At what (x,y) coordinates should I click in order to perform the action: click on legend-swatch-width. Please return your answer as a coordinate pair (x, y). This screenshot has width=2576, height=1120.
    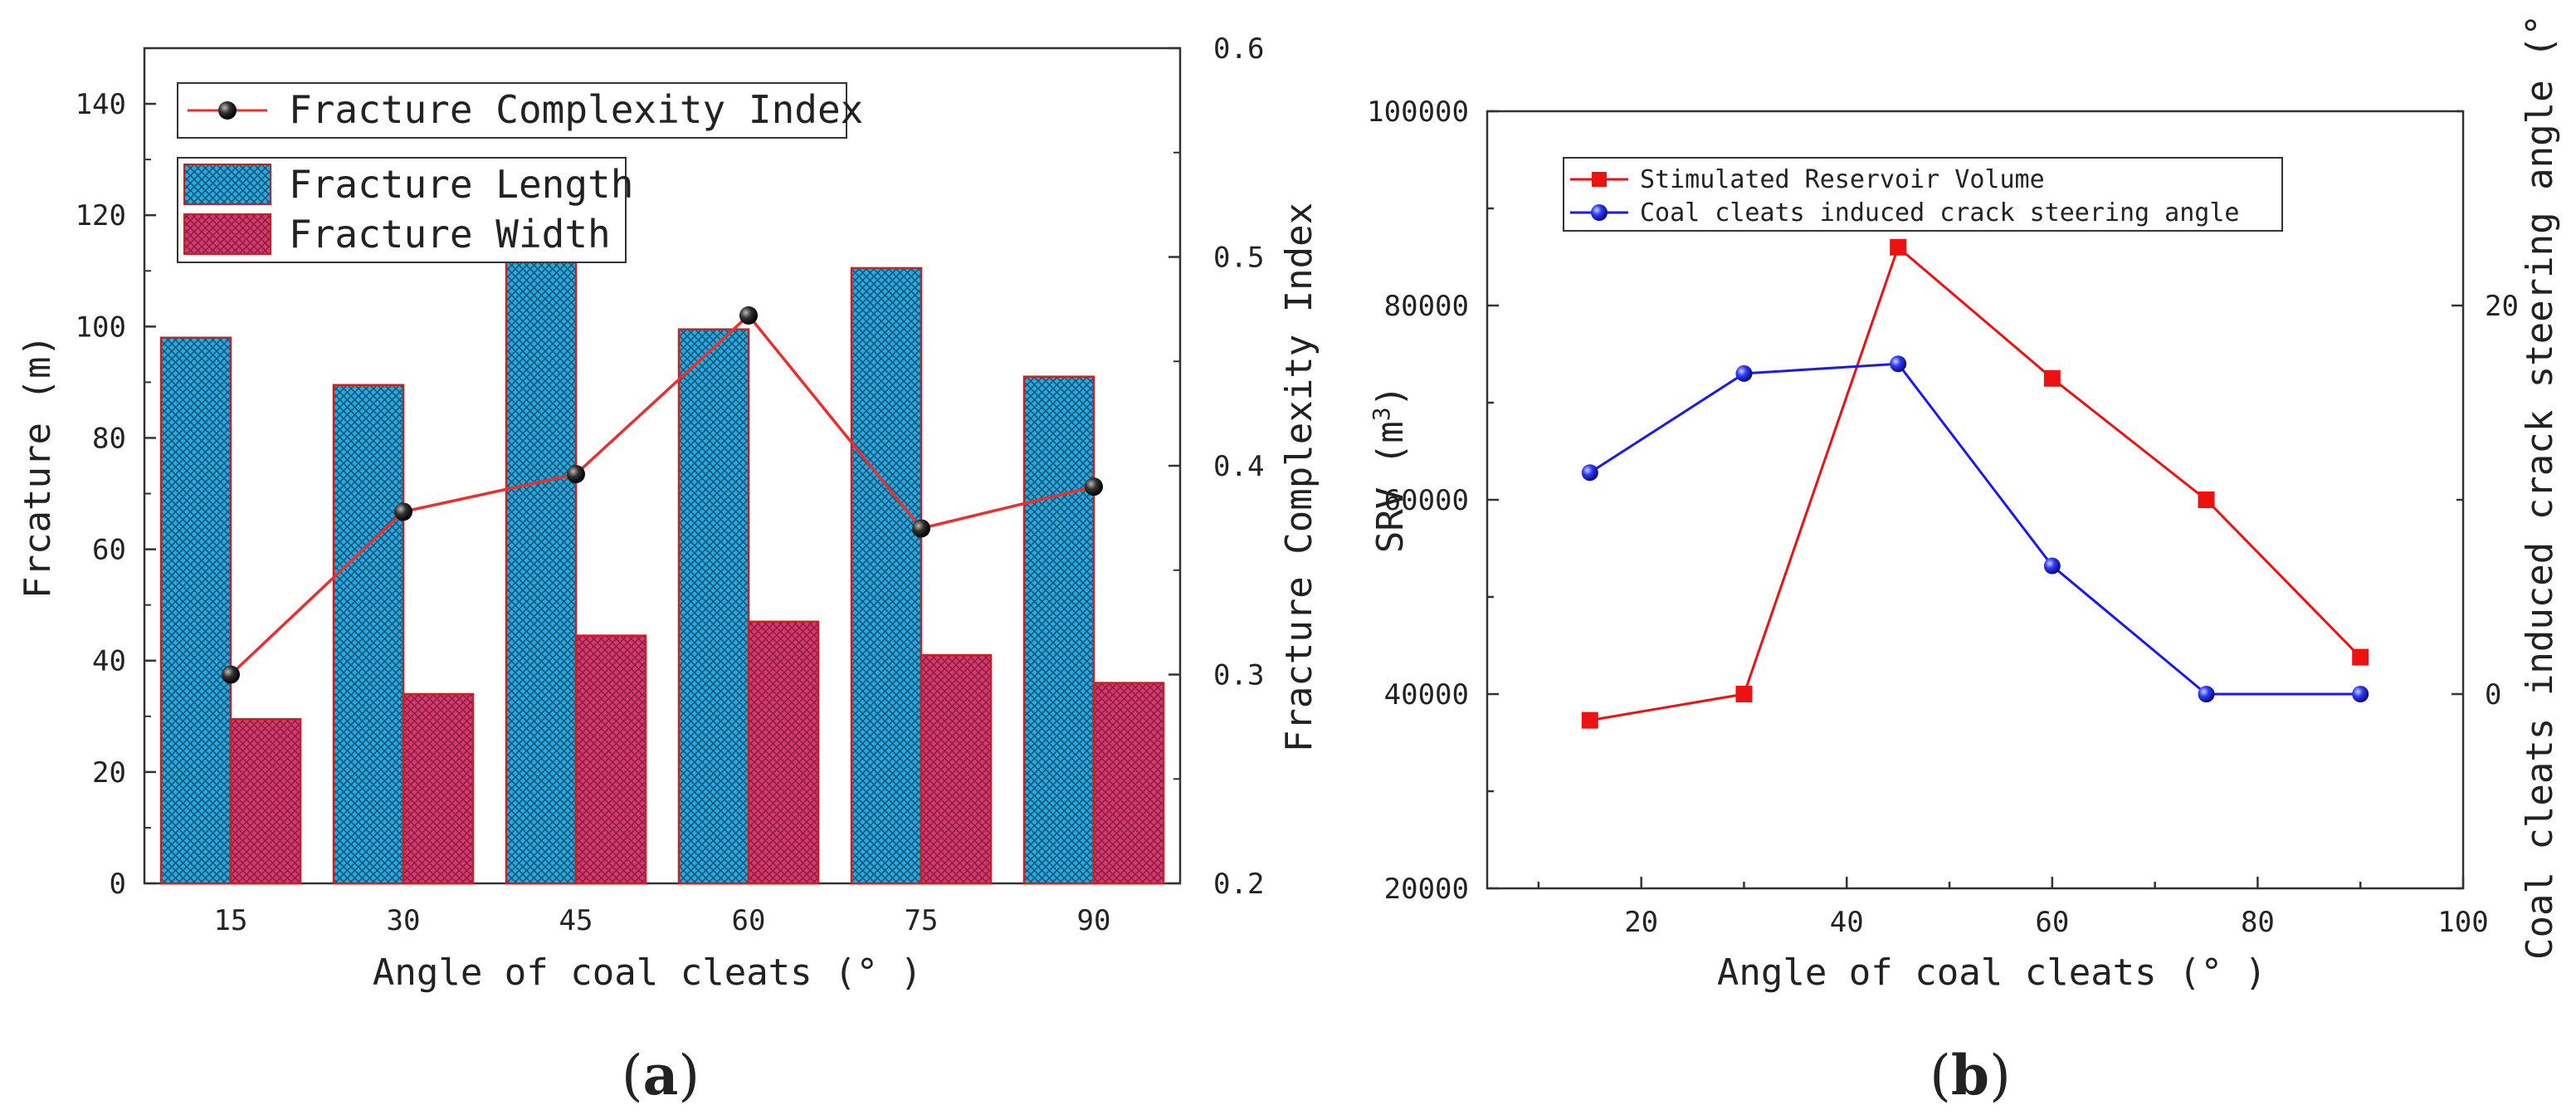
    Looking at the image, I should click on (227, 234).